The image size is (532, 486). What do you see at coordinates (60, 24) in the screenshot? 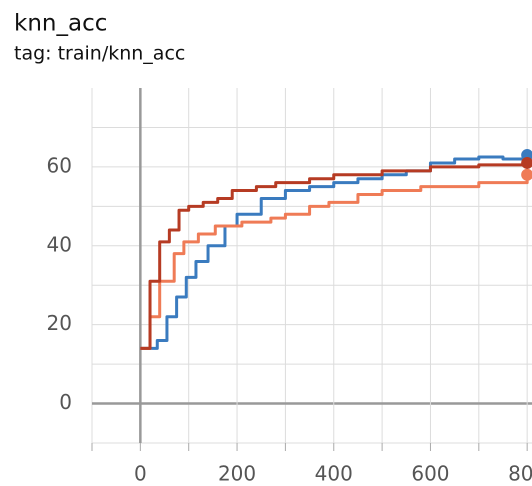
I see `chart-title: knn_acc` at bounding box center [60, 24].